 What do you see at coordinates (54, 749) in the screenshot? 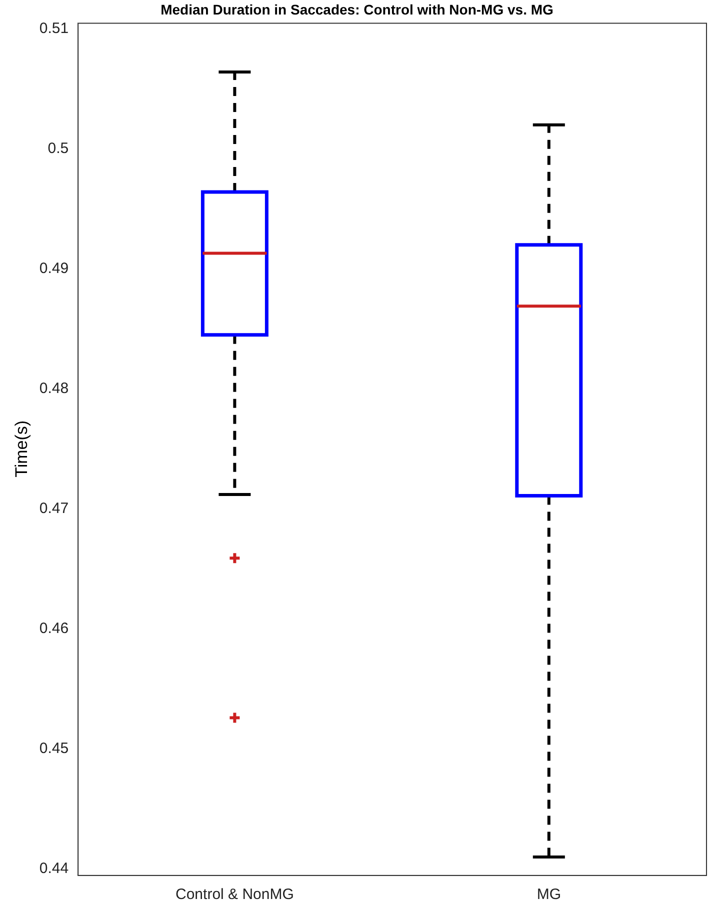
I see `y-tick-label: 0.45` at bounding box center [54, 749].